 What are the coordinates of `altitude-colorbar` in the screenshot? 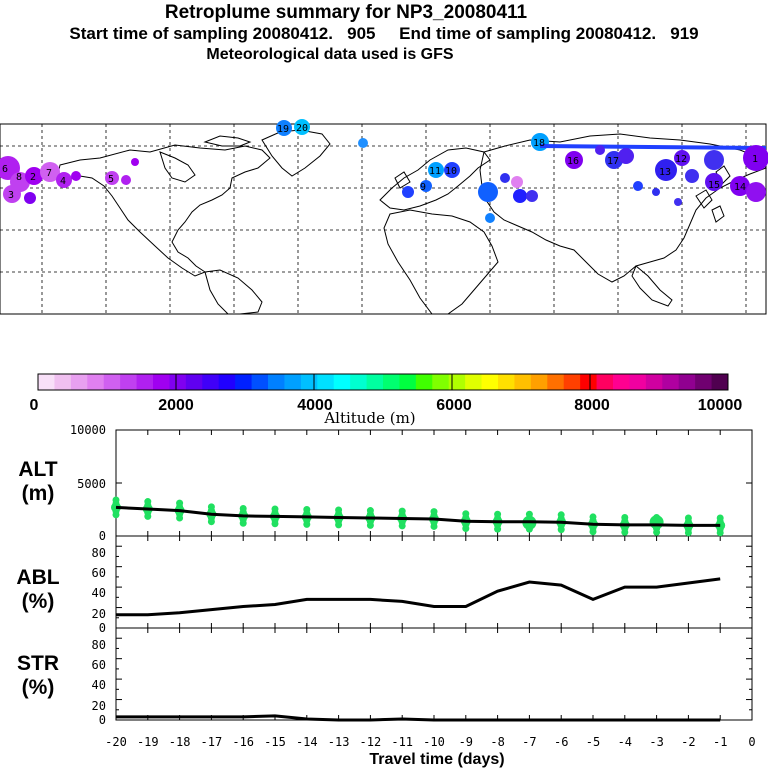 It's located at (383, 382).